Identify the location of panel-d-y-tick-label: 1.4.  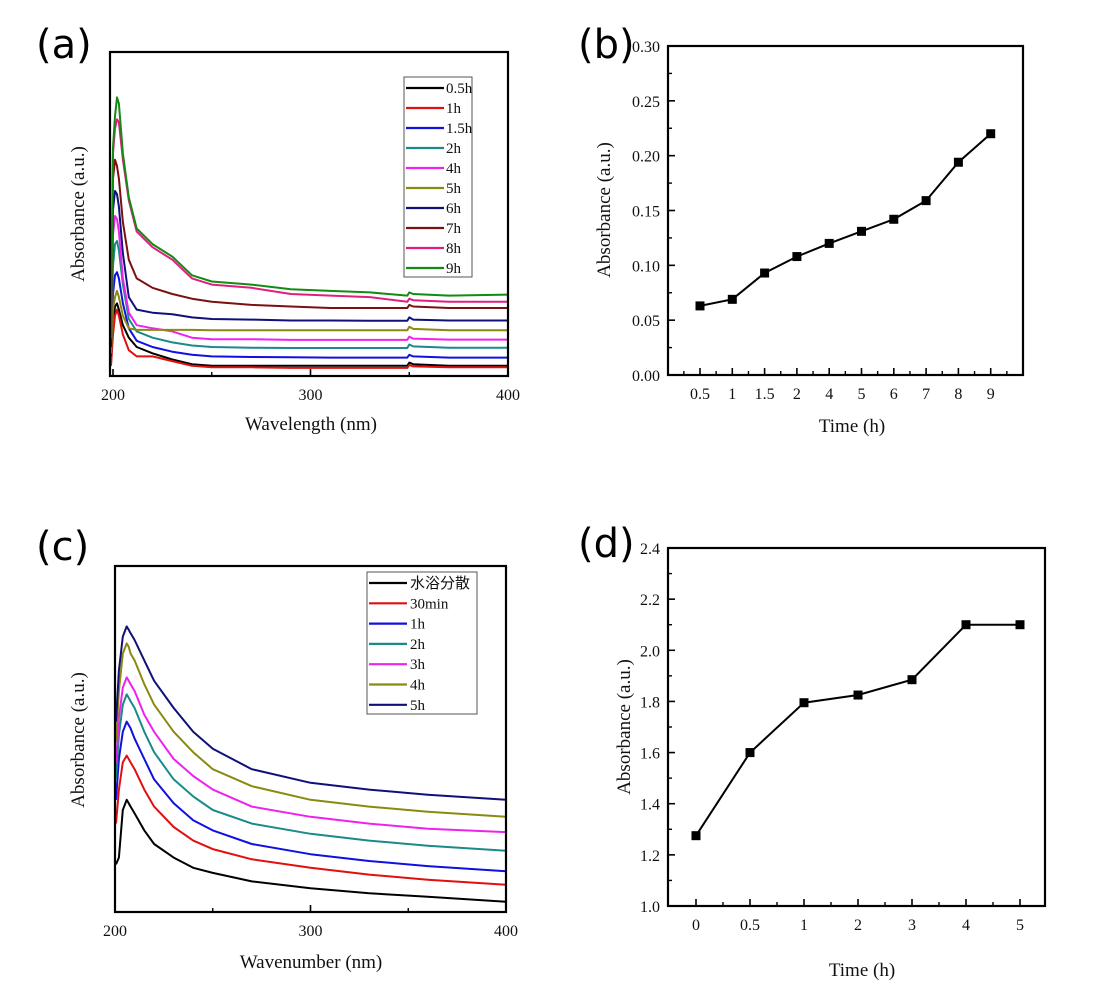
(650, 805).